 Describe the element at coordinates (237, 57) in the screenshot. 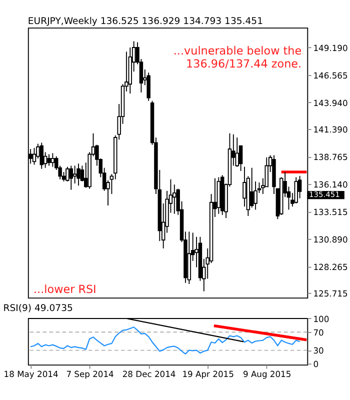

I see `annotation: ...vulnerable below the 136.96/137.44 zone.` at that location.